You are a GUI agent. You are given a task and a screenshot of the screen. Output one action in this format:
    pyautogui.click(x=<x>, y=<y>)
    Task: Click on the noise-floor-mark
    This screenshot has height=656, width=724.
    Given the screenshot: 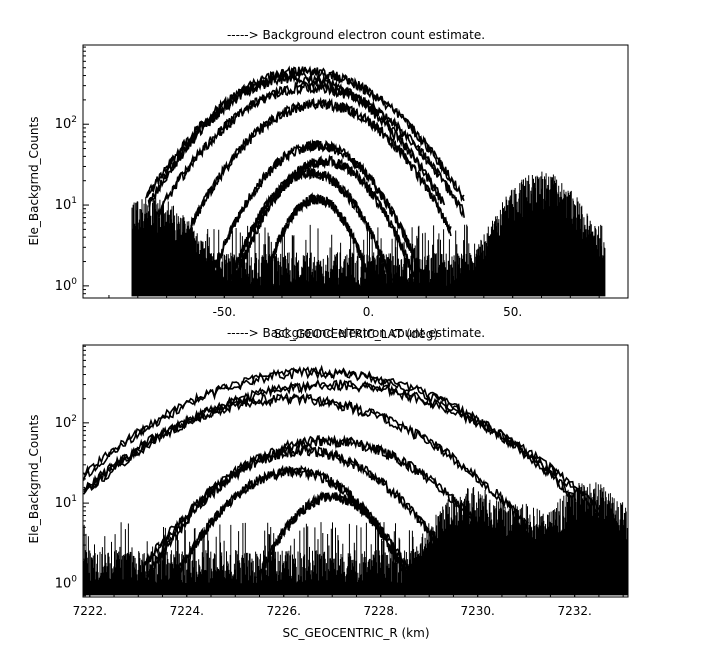 What is the action you would take?
    pyautogui.click(x=368, y=234)
    